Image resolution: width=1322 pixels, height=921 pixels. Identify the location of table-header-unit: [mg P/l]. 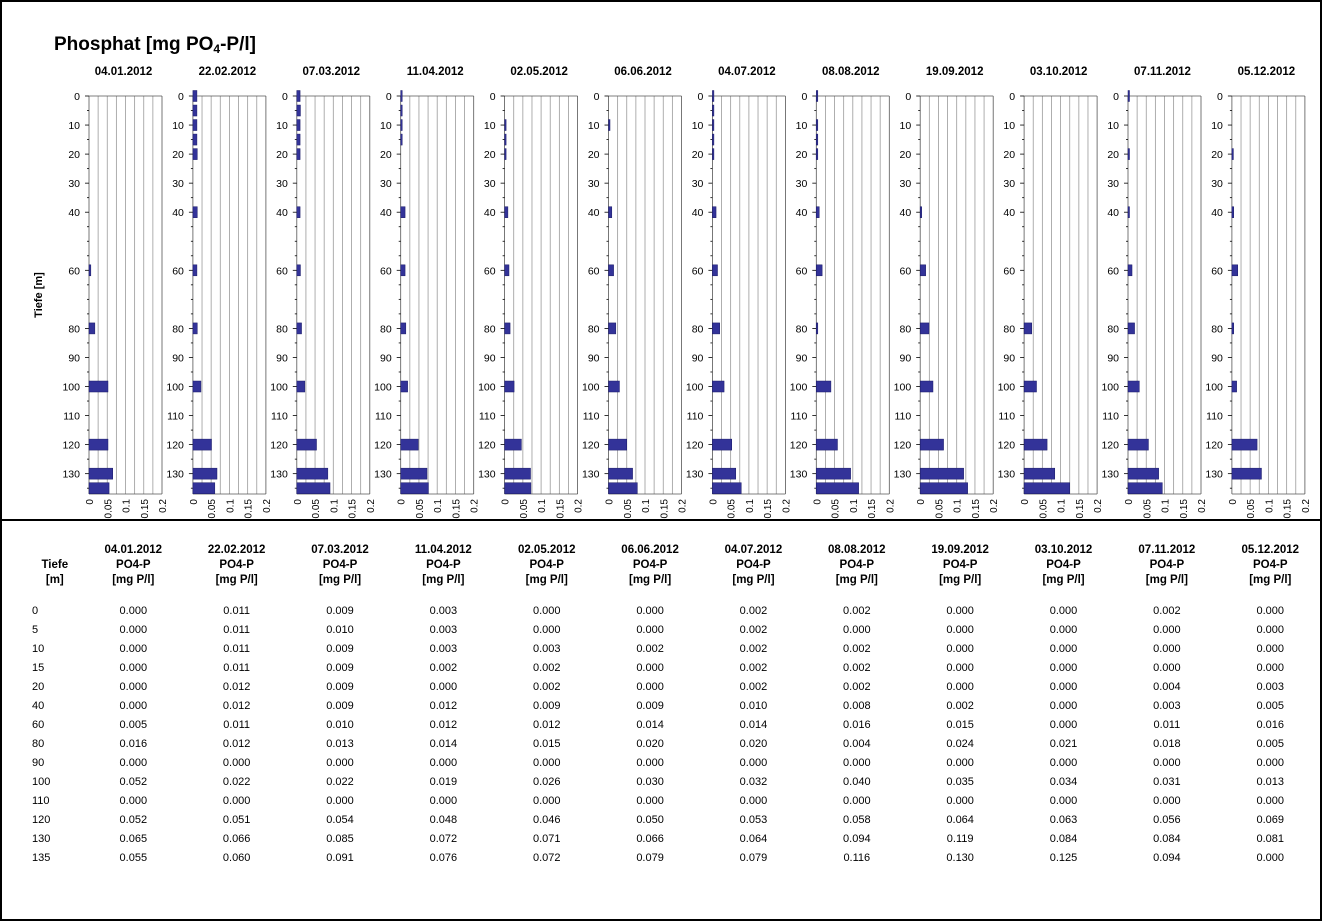
(133, 580).